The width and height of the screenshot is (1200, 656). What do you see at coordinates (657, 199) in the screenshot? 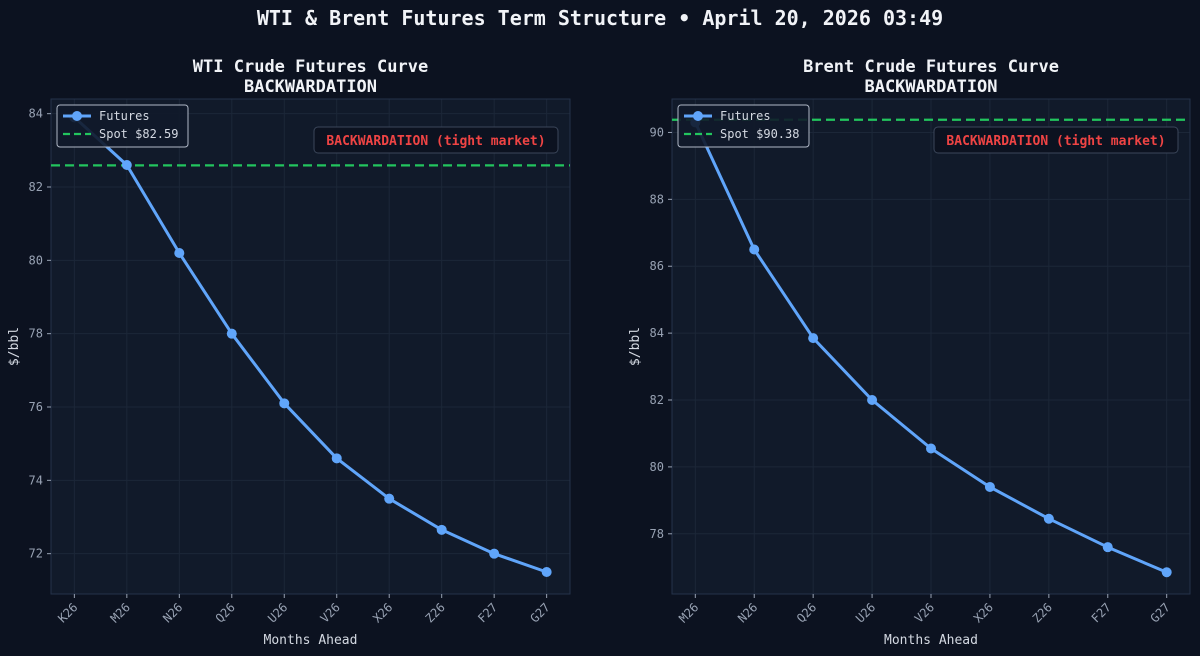
I see `y-tick-label: 88` at bounding box center [657, 199].